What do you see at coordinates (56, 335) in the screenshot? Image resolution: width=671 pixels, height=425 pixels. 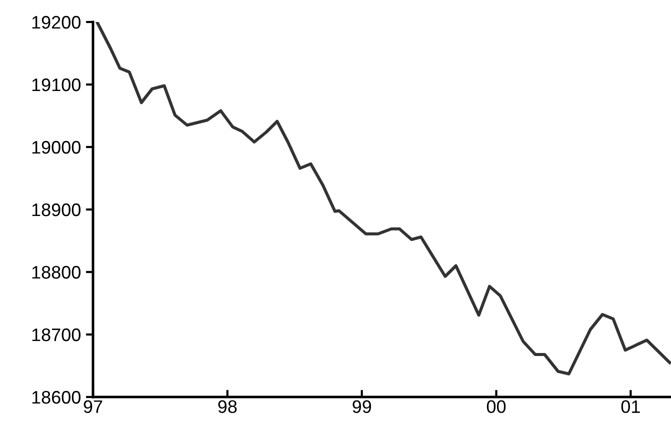 I see `y-tick-label: 18700` at bounding box center [56, 335].